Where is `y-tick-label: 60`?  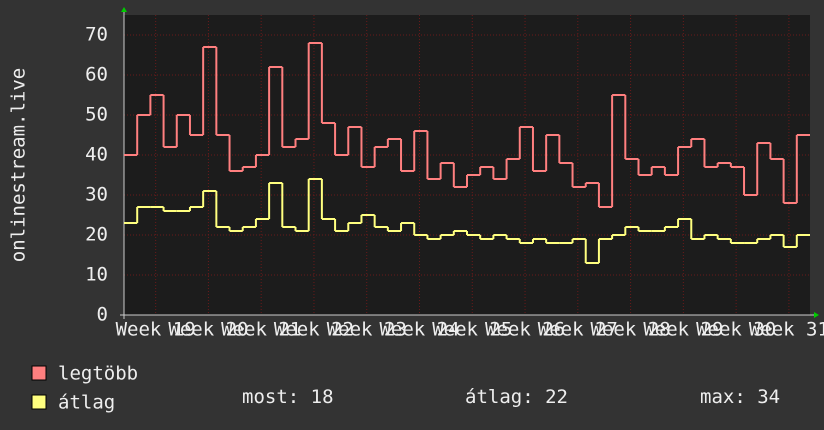
y-tick-label: 60 is located at coordinates (96, 75).